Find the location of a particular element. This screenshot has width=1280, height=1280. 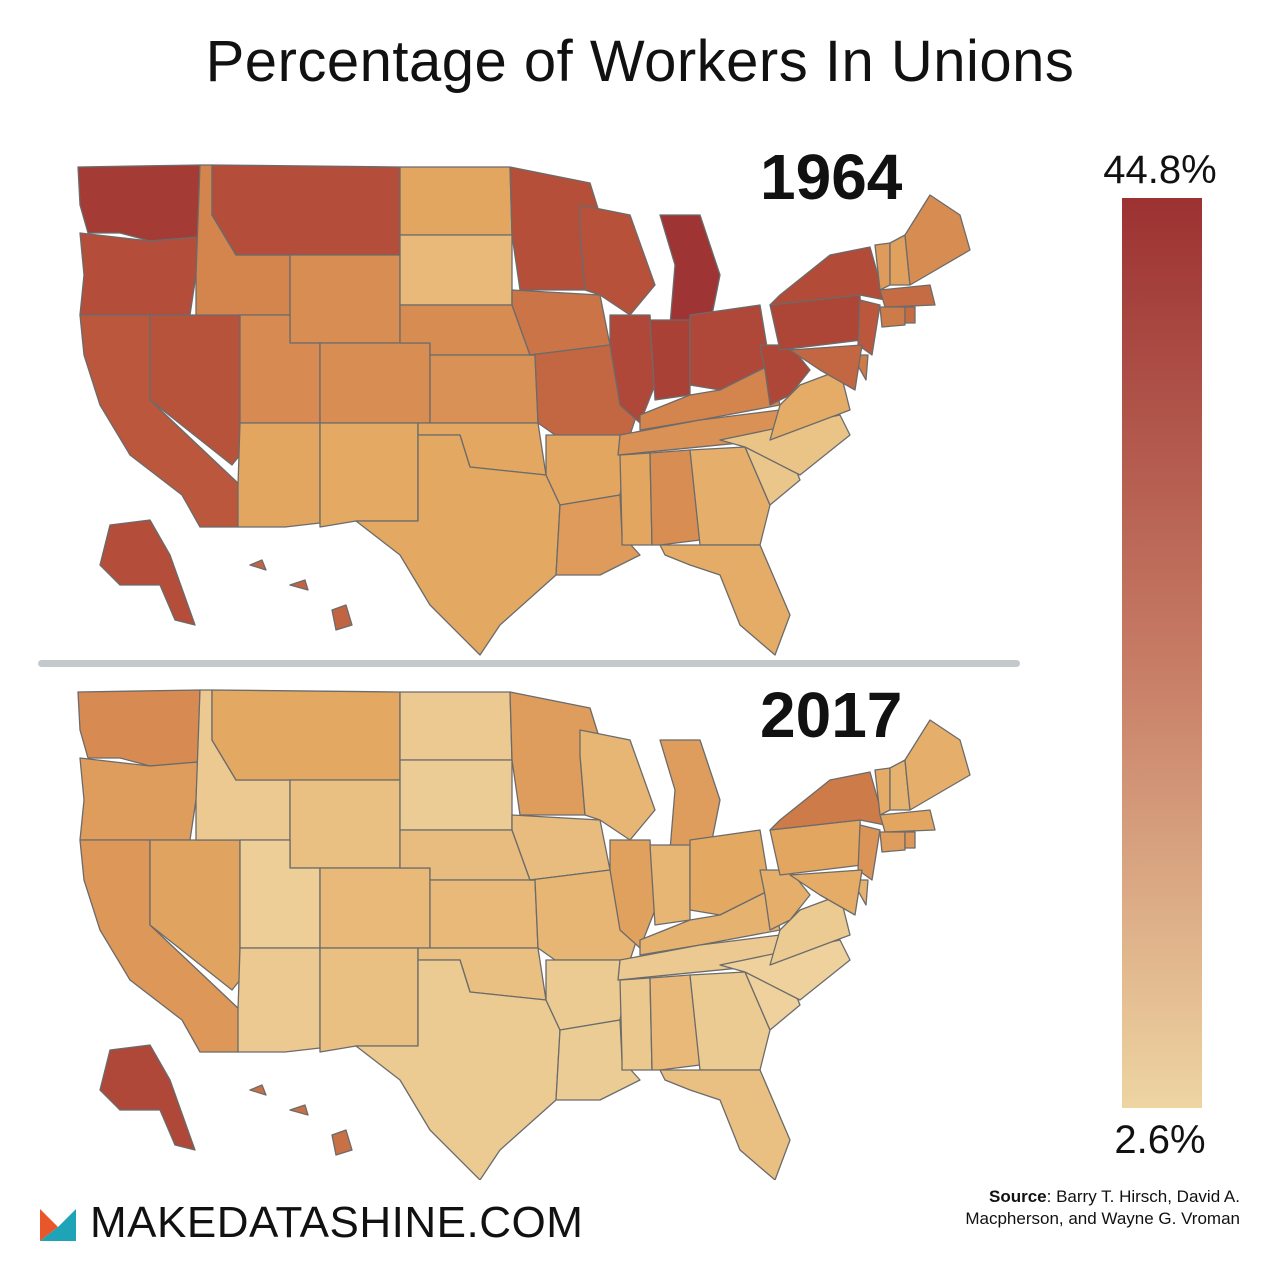

state-ks-2017 is located at coordinates (484, 914).